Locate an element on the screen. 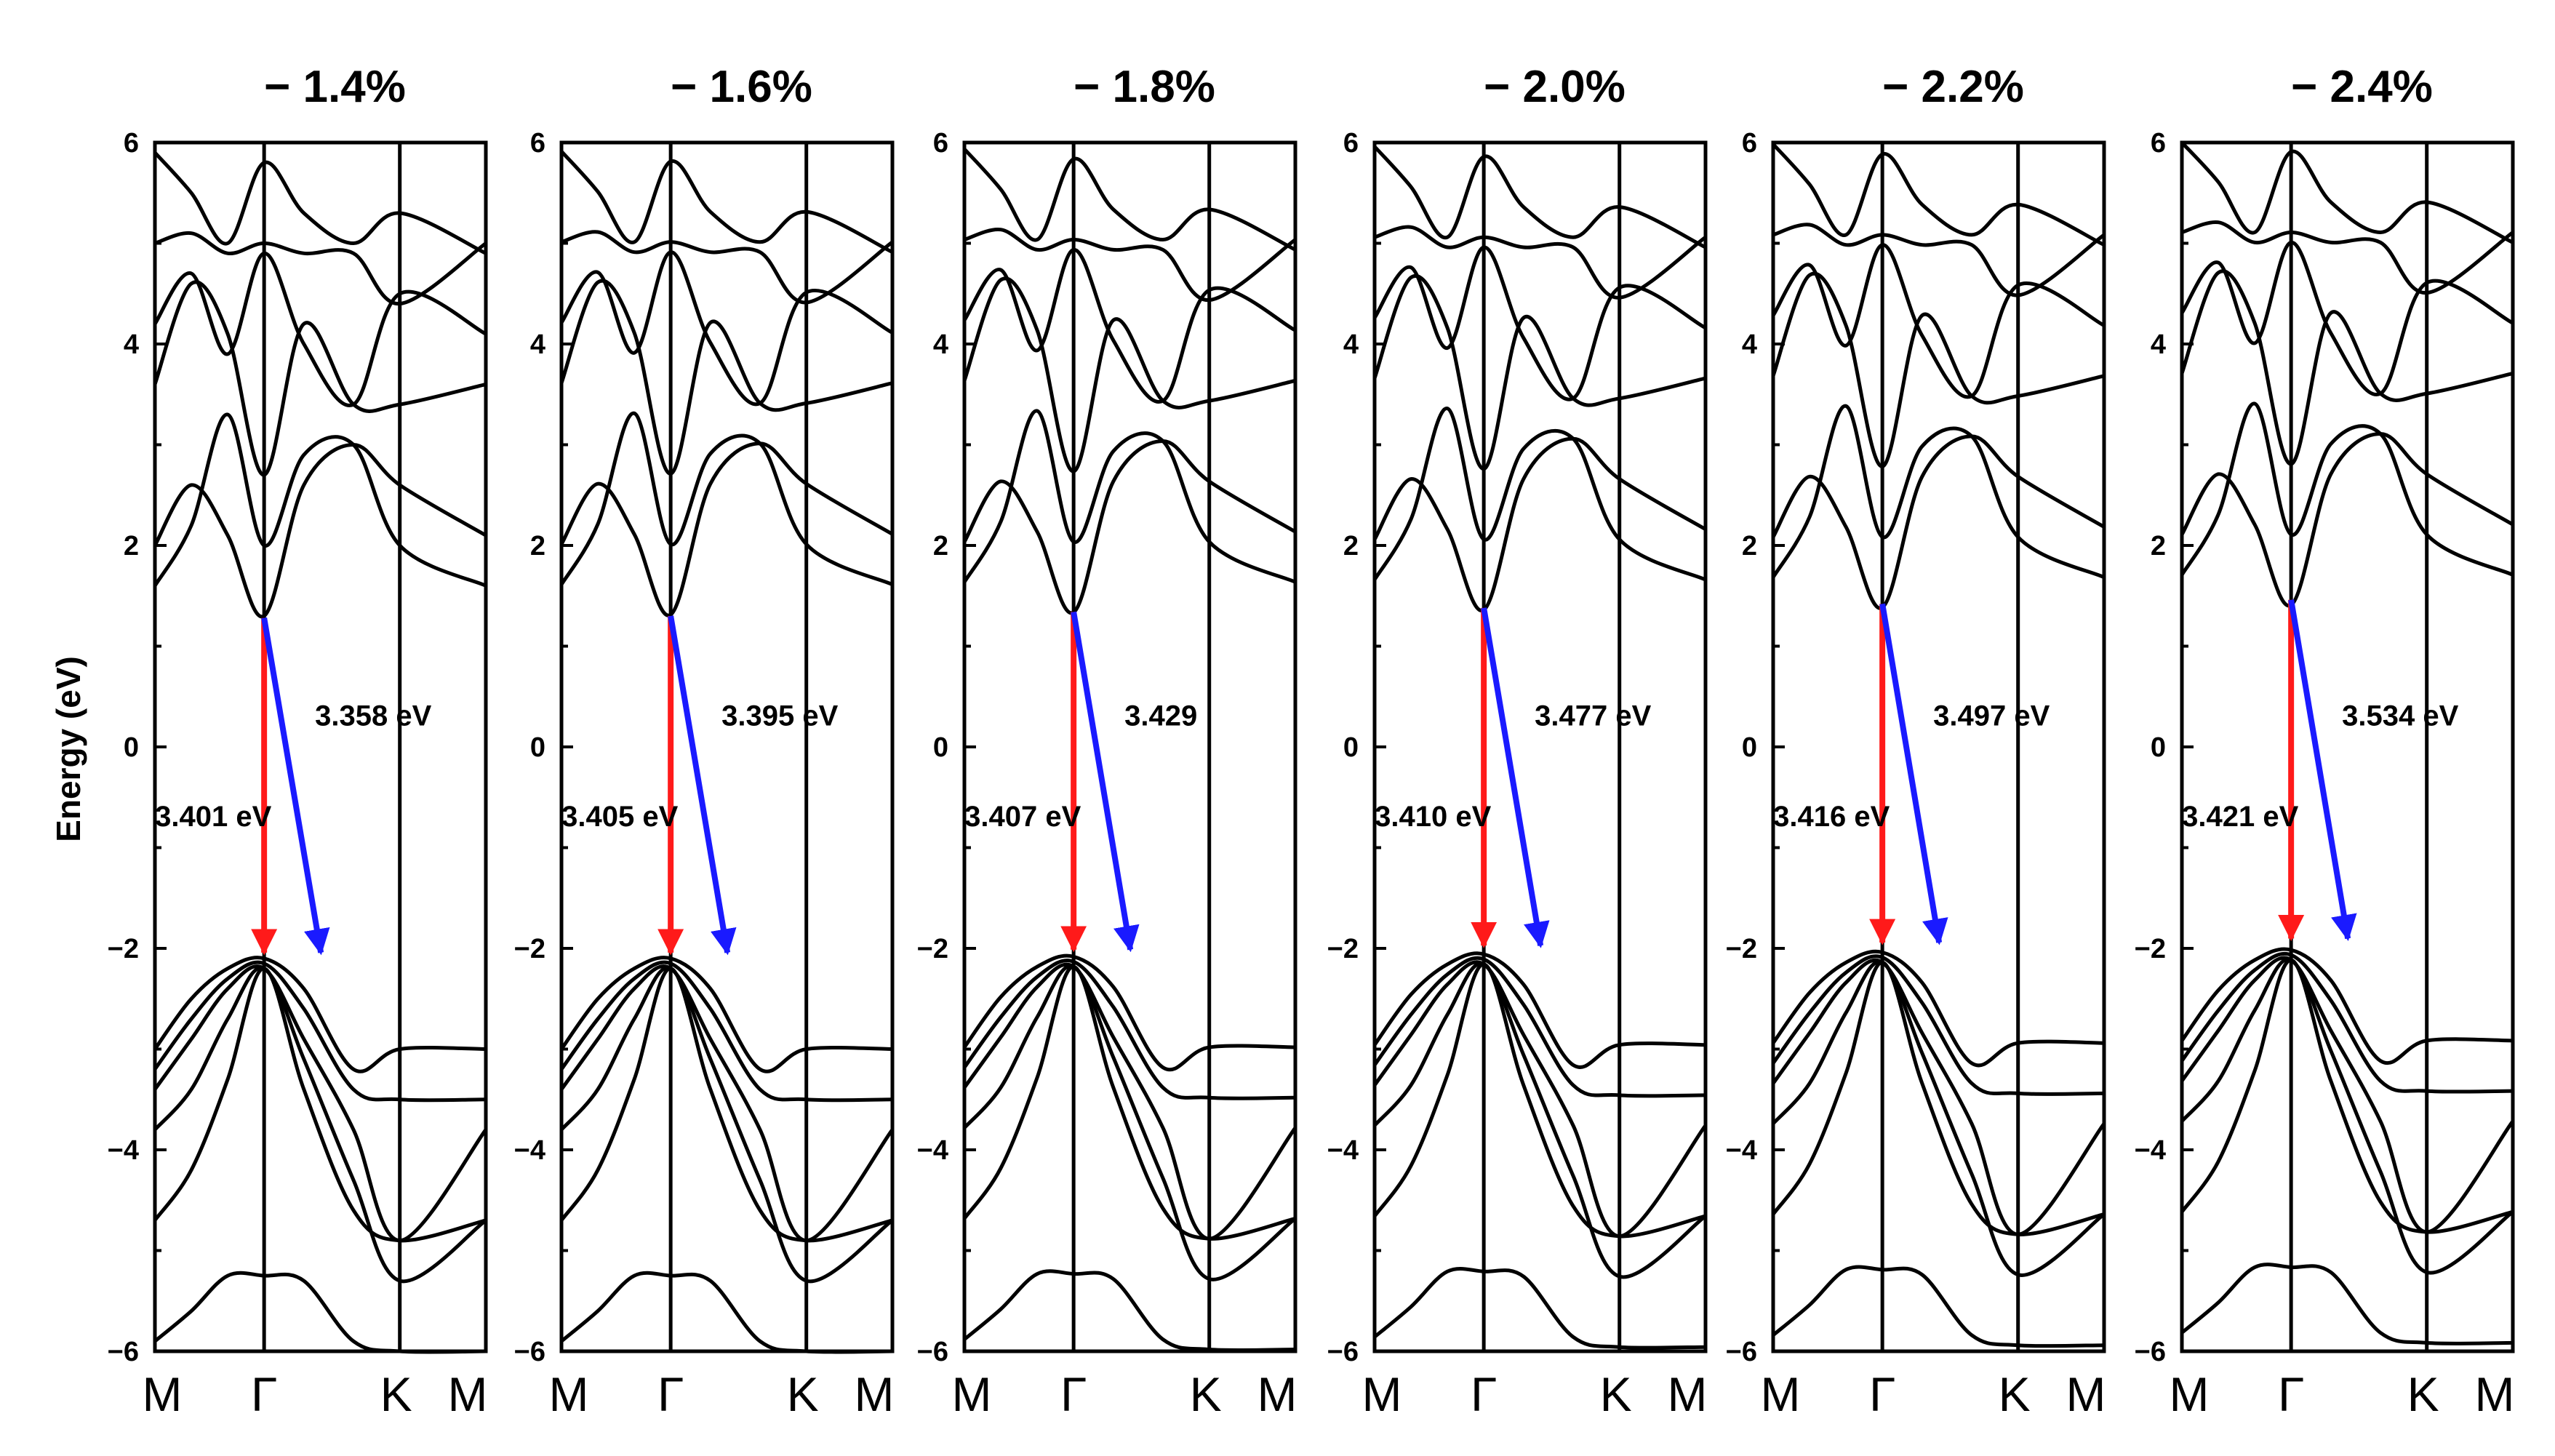  indirect-gap-label: 3.429 is located at coordinates (1160, 716).